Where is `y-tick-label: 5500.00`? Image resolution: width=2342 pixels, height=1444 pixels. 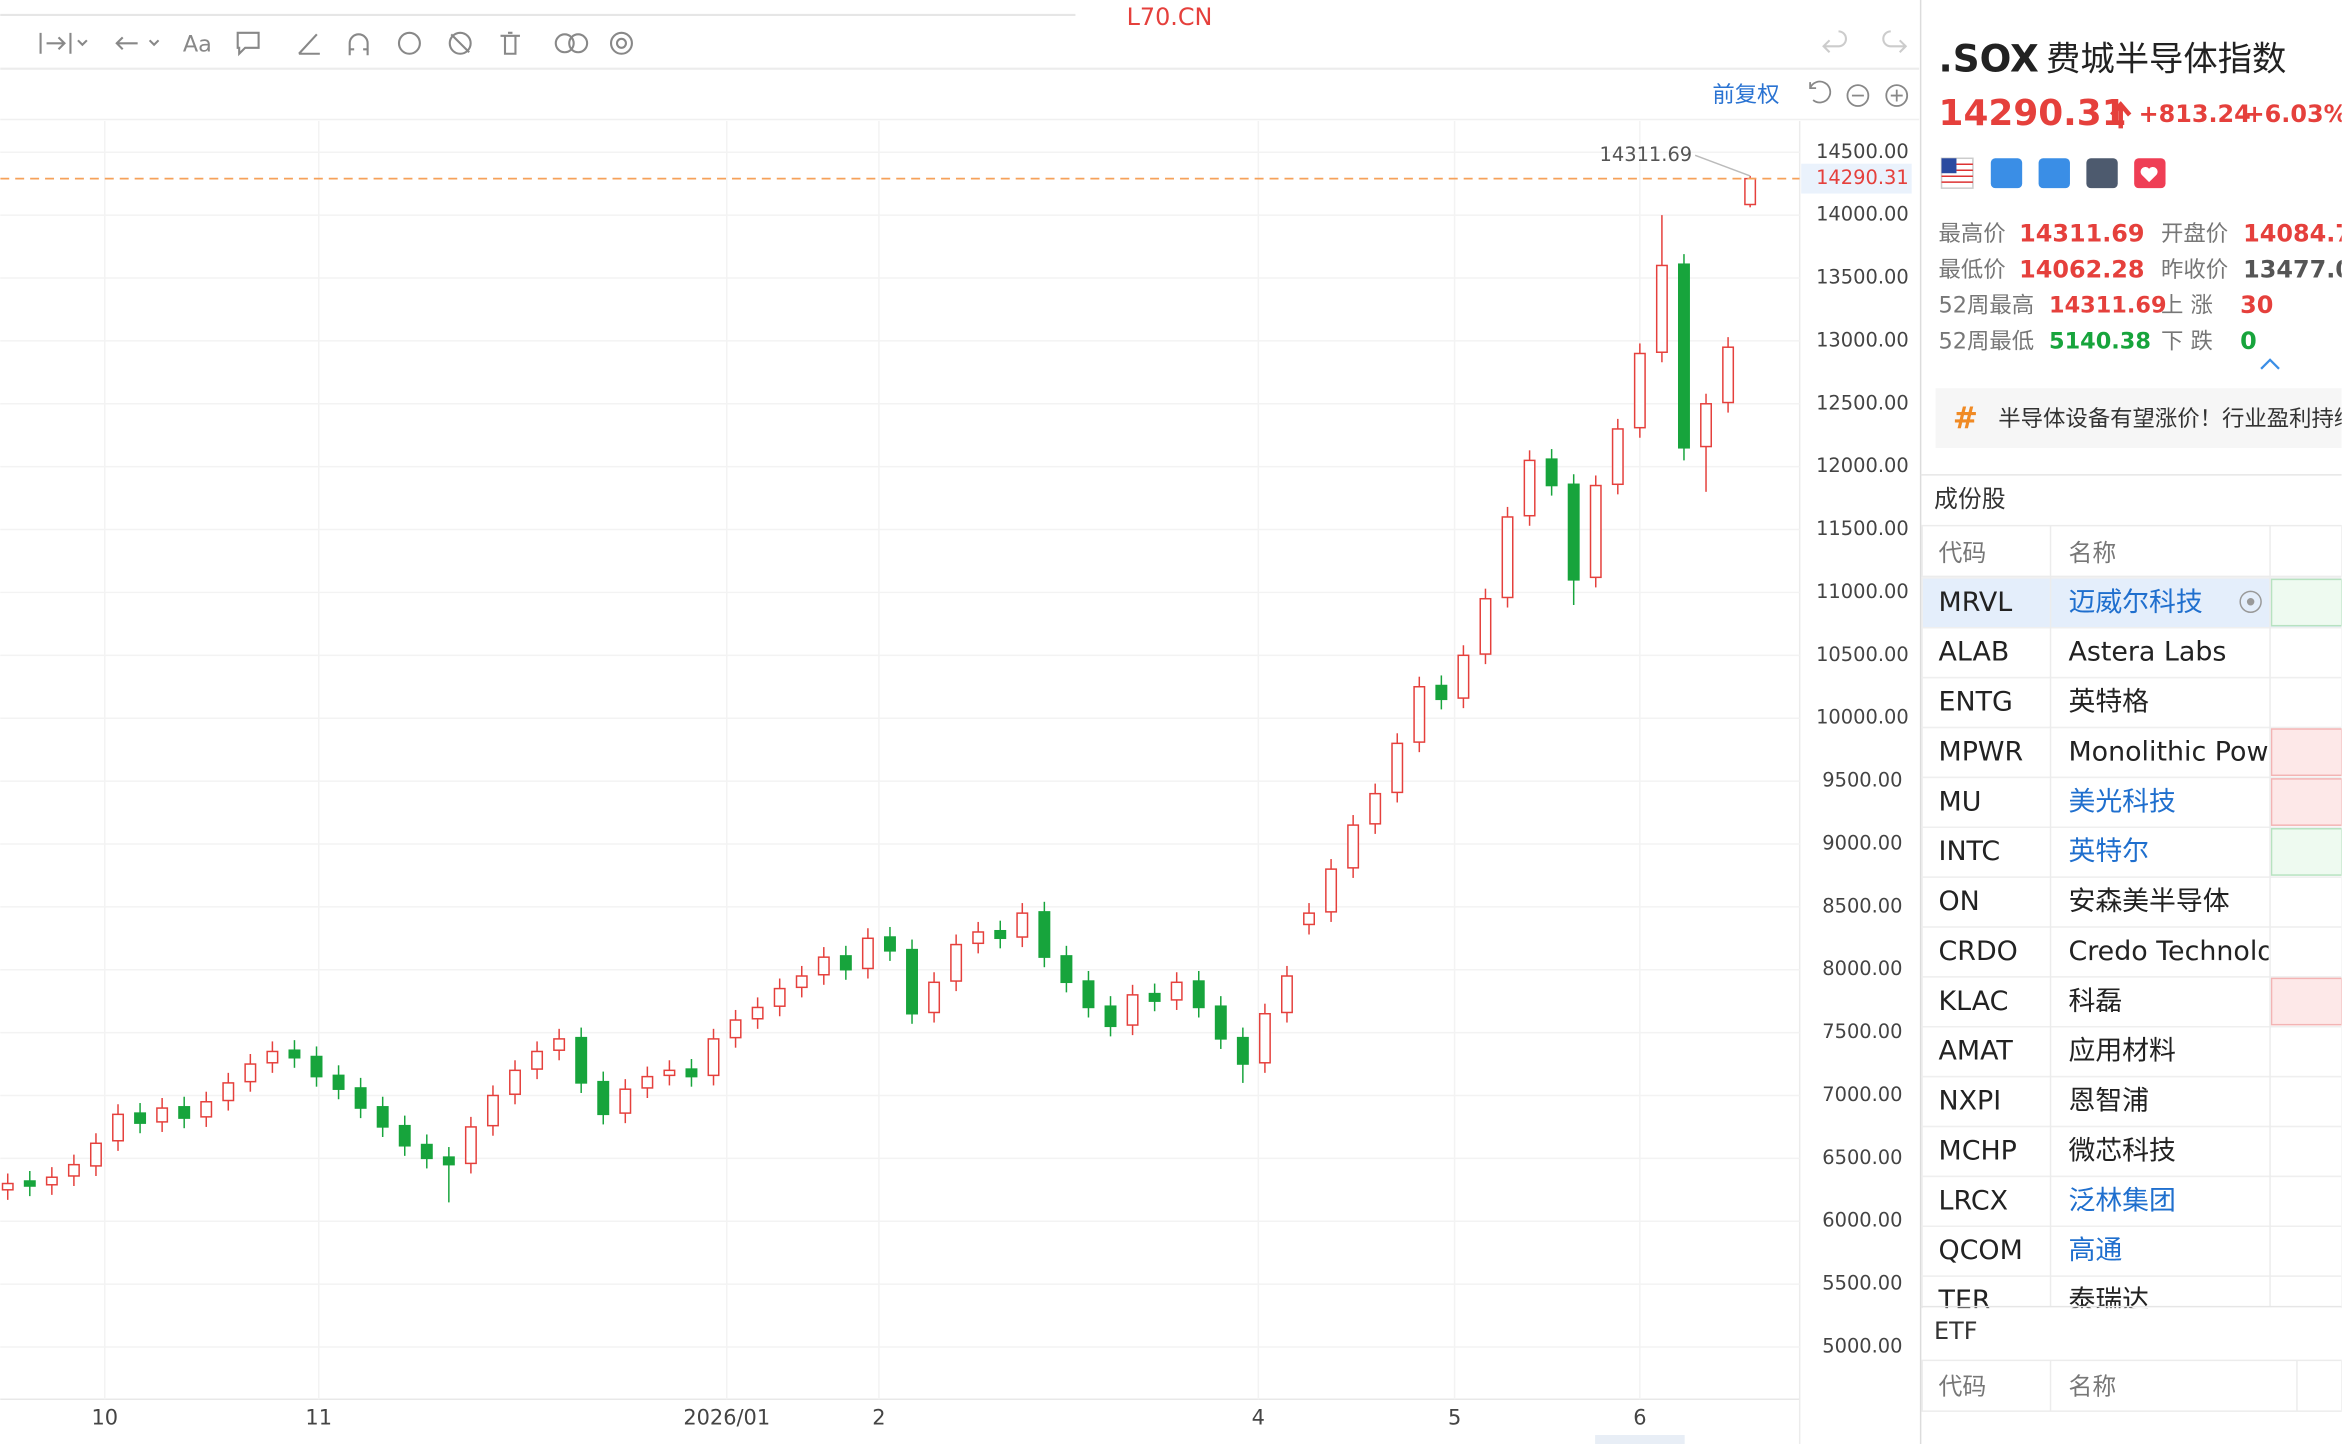
y-tick-label: 5500.00 is located at coordinates (1862, 1283).